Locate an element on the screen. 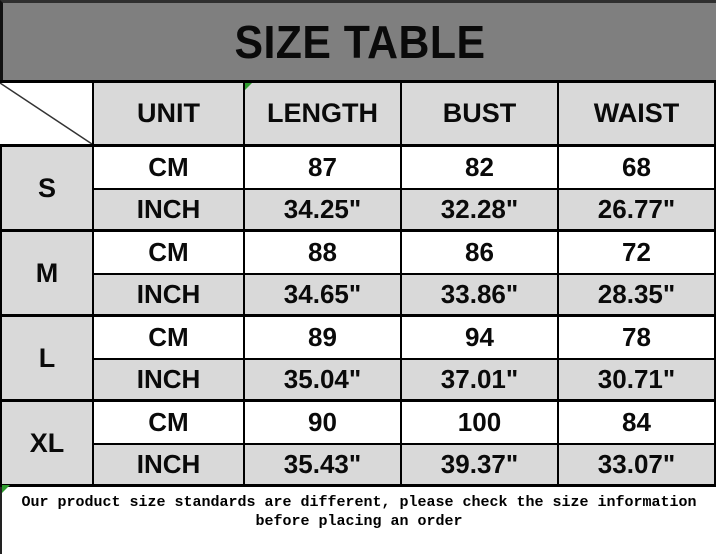 The height and width of the screenshot is (554, 716). size-label-m: M is located at coordinates (47, 274).